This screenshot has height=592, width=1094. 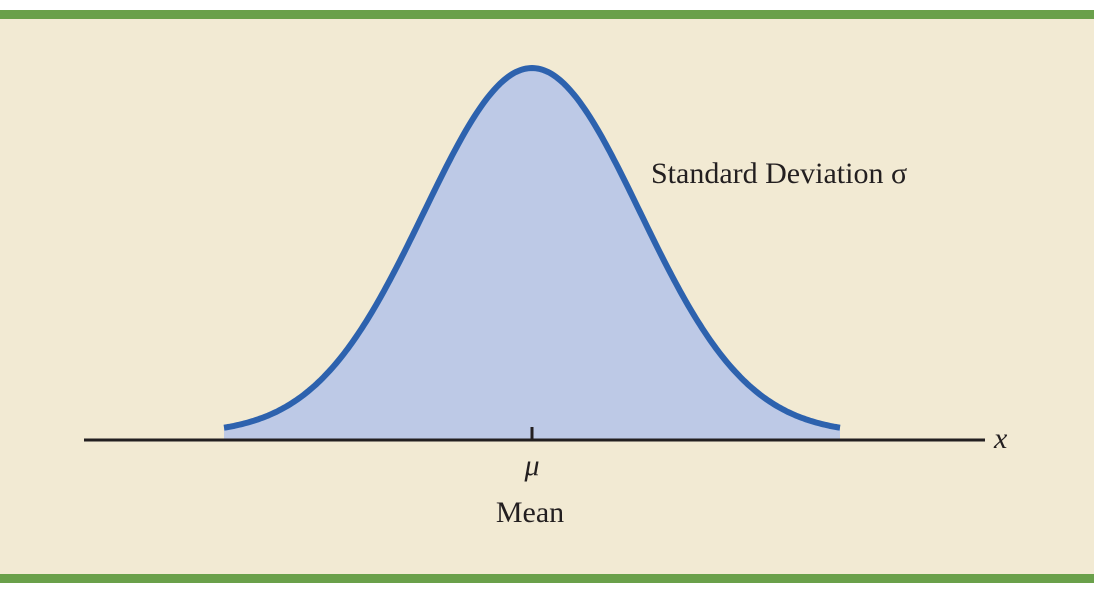 I want to click on mean-label: Mean, so click(x=530, y=512).